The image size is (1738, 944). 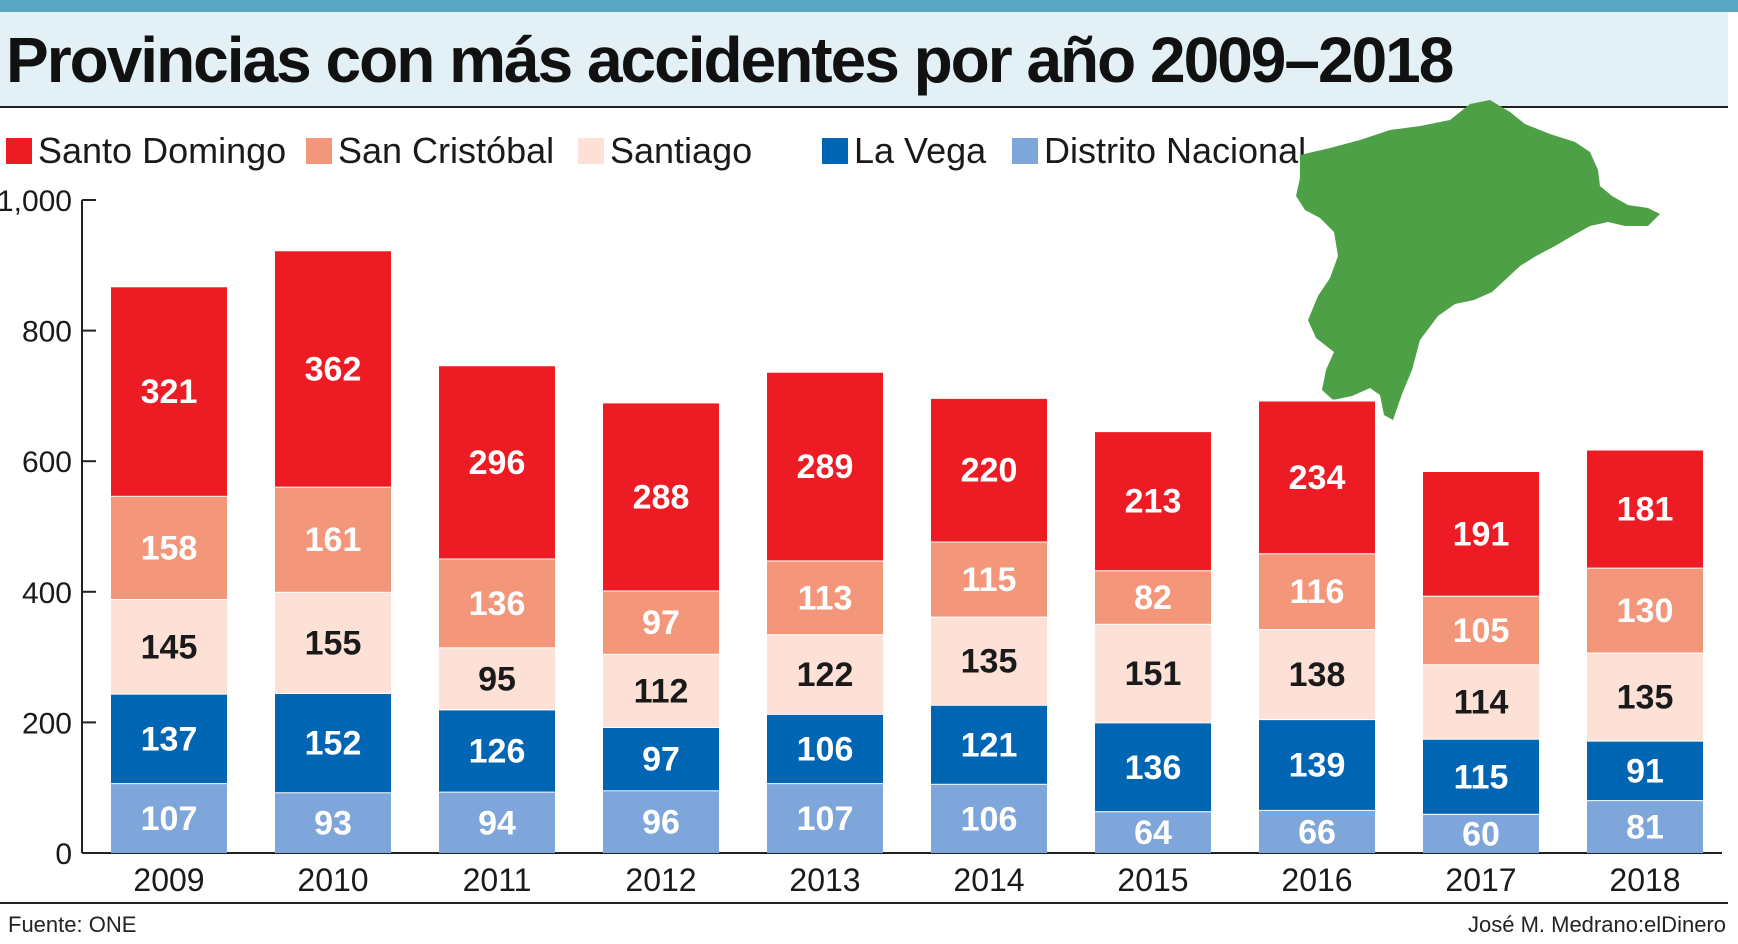 I want to click on legend-label-santo-domingo: Santo Domingo, so click(x=162, y=150).